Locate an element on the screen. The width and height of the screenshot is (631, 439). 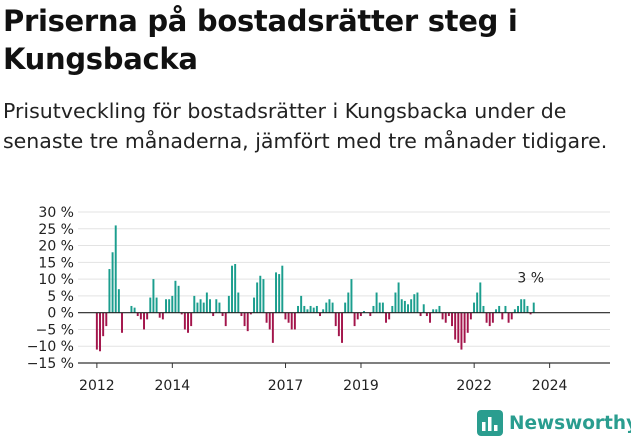
y-tick-label: 15 % is located at coordinates (56, 263).